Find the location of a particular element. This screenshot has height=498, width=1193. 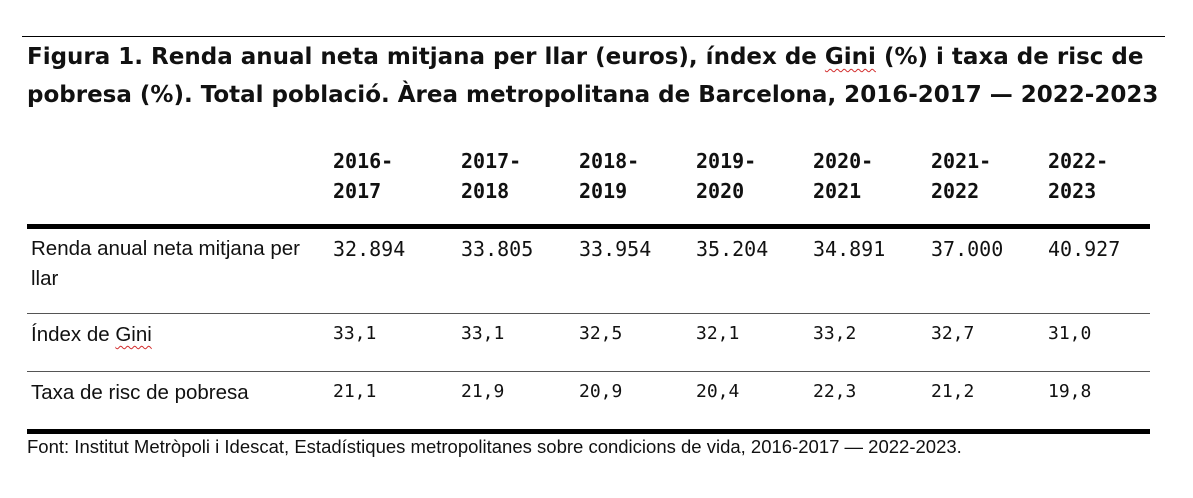

row-label-gini: Índex de Gini is located at coordinates (176, 335).